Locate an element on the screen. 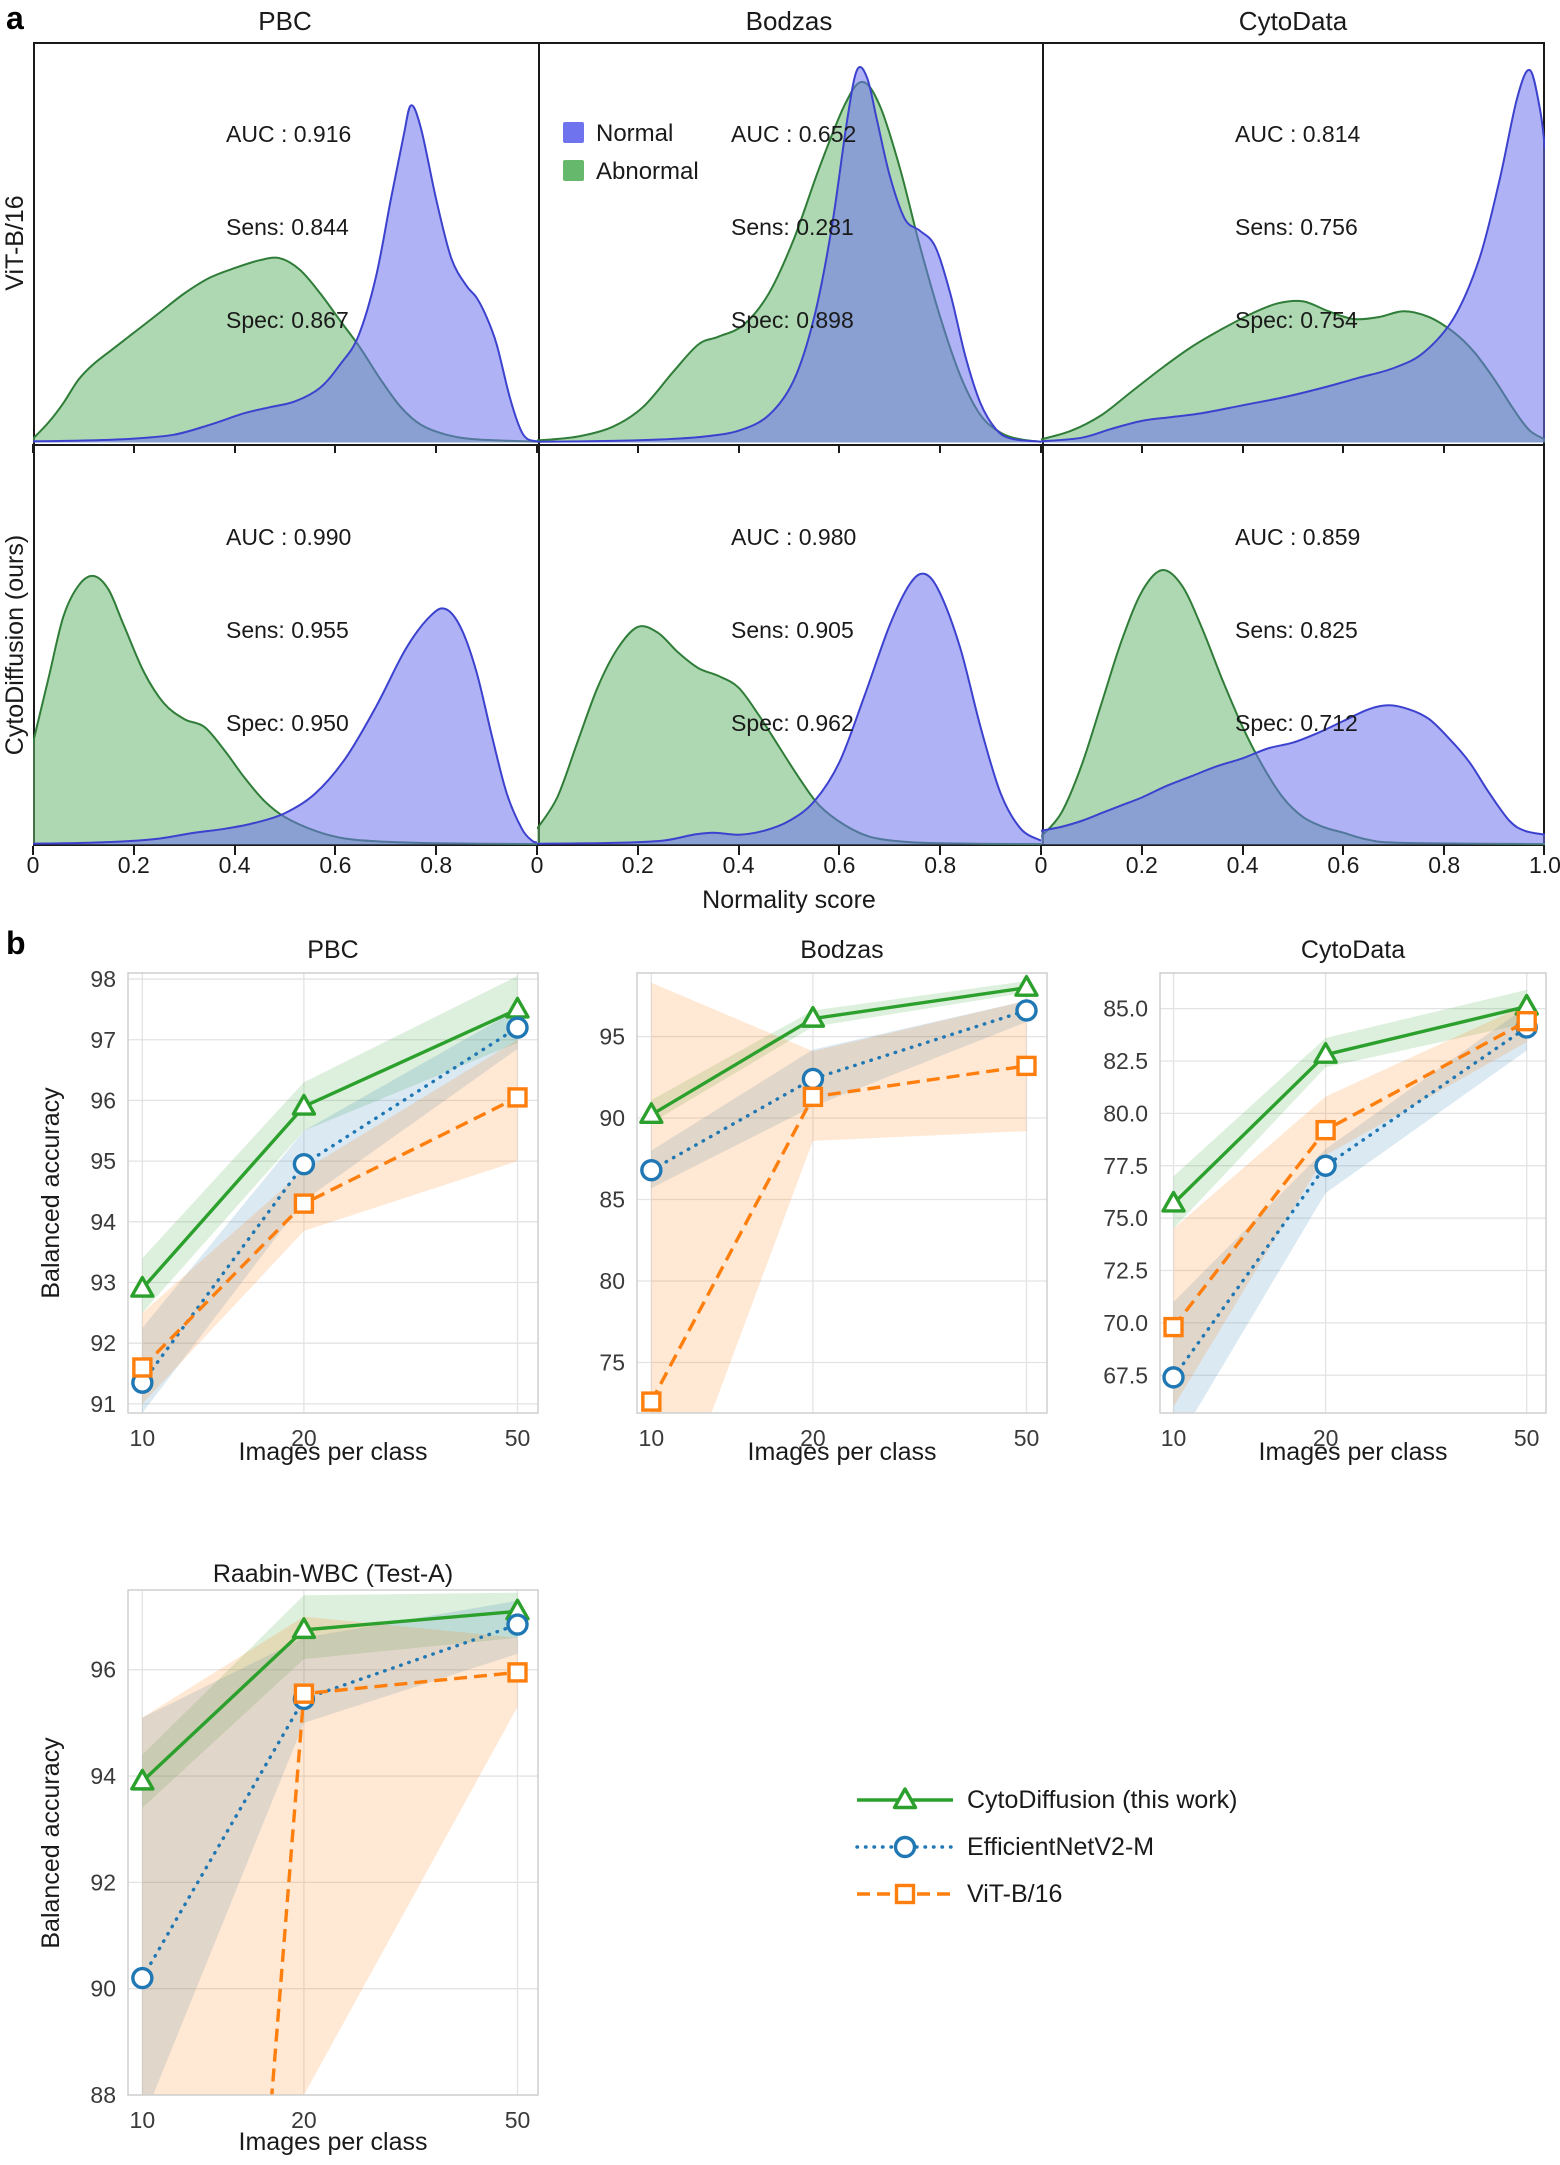 This screenshot has height=2165, width=1560. svg-text: 77.5 is located at coordinates (1125, 1166).